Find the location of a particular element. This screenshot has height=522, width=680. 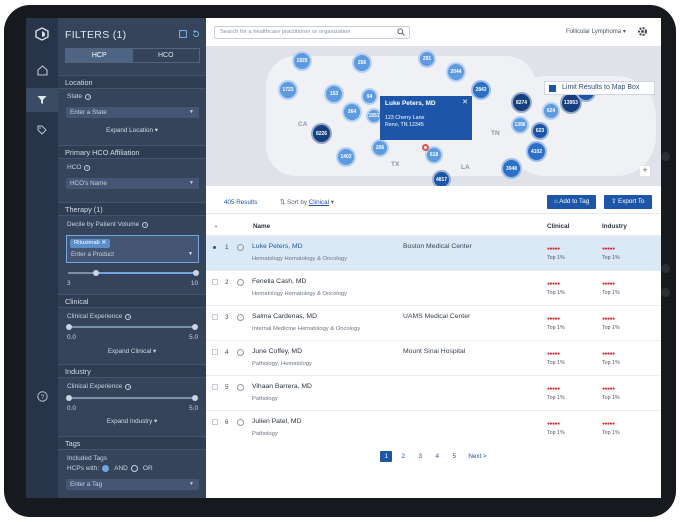

home-icon is located at coordinates (42, 70).